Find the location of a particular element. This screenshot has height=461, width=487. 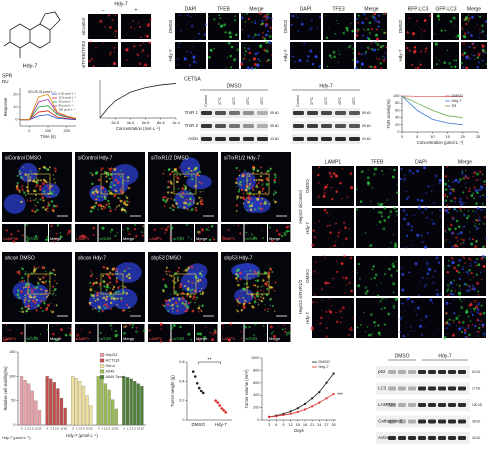

label: shp53 DMSO is located at coordinates (166, 258).